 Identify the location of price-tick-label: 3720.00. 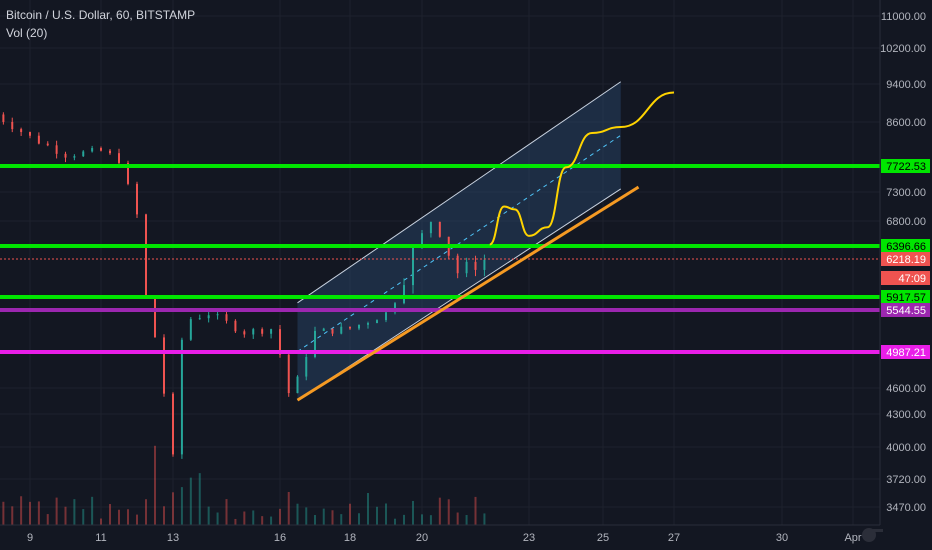
(906, 480).